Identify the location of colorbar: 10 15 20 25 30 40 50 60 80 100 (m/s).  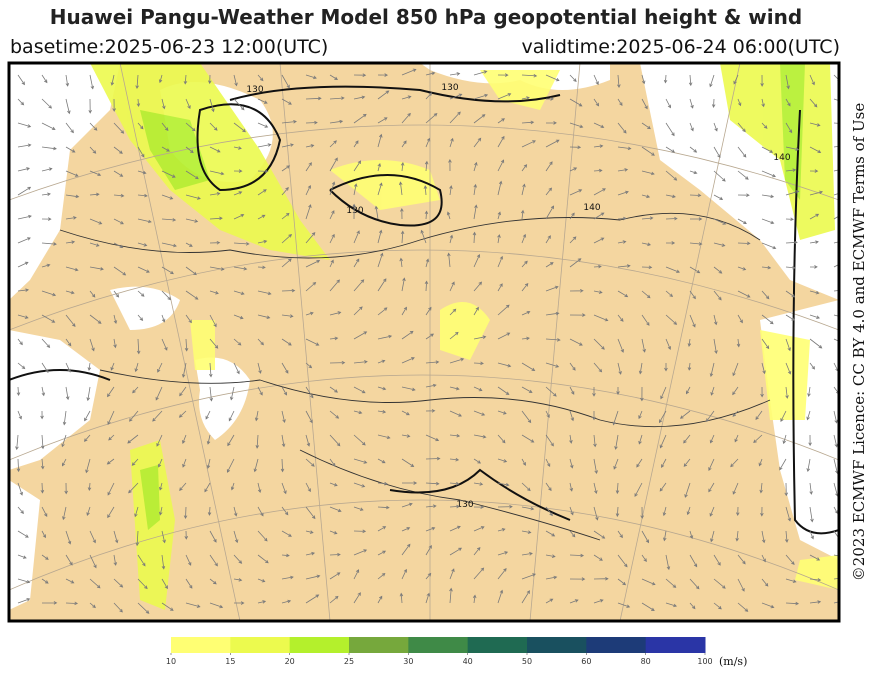
(456, 652).